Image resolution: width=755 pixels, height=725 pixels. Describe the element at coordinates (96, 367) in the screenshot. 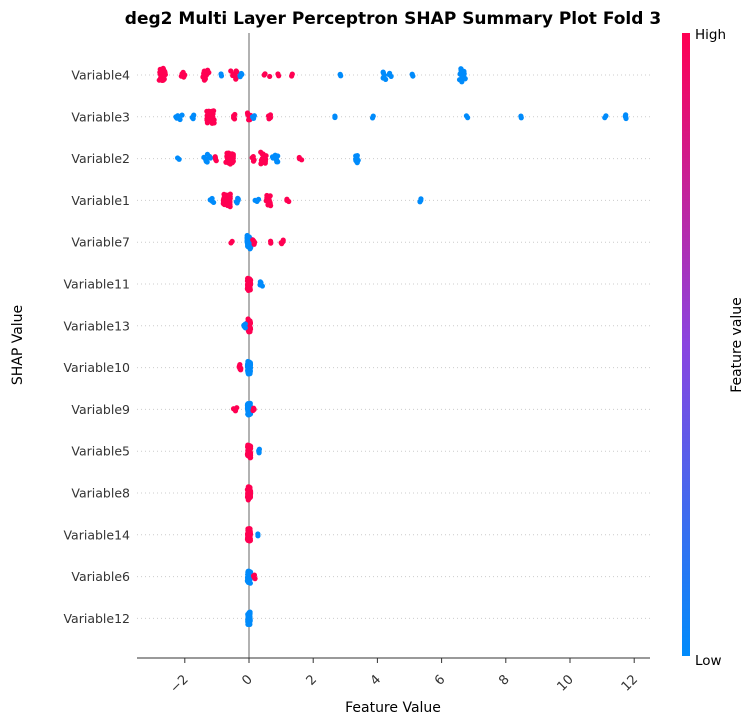

I see `feature-label: Variable10` at that location.